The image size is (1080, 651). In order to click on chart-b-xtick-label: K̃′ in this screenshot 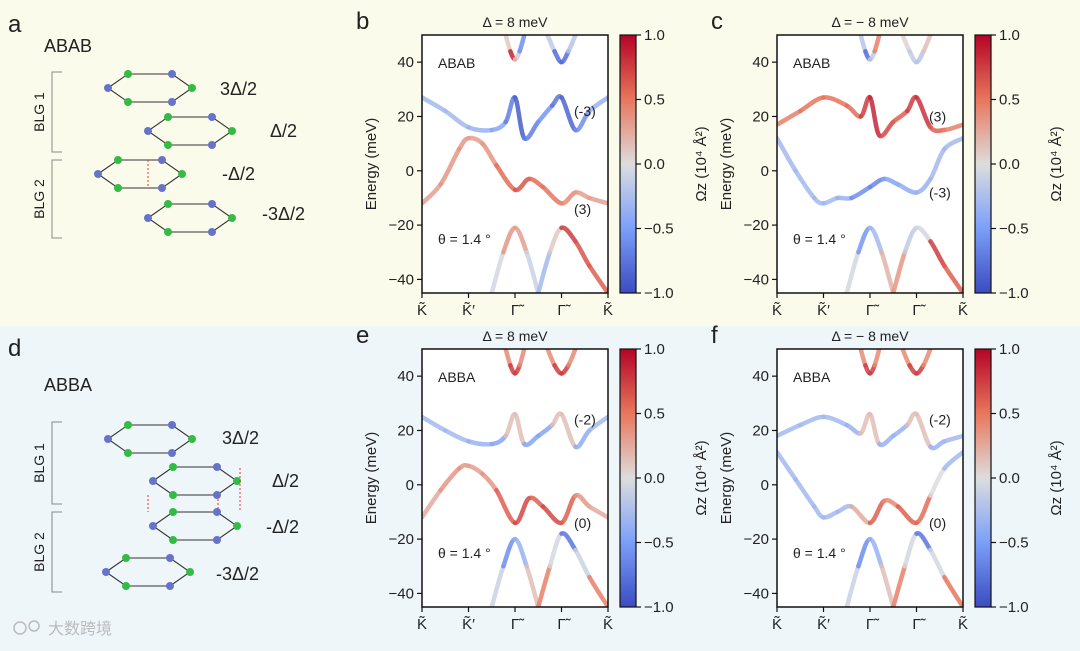, I will do `click(468, 310)`.